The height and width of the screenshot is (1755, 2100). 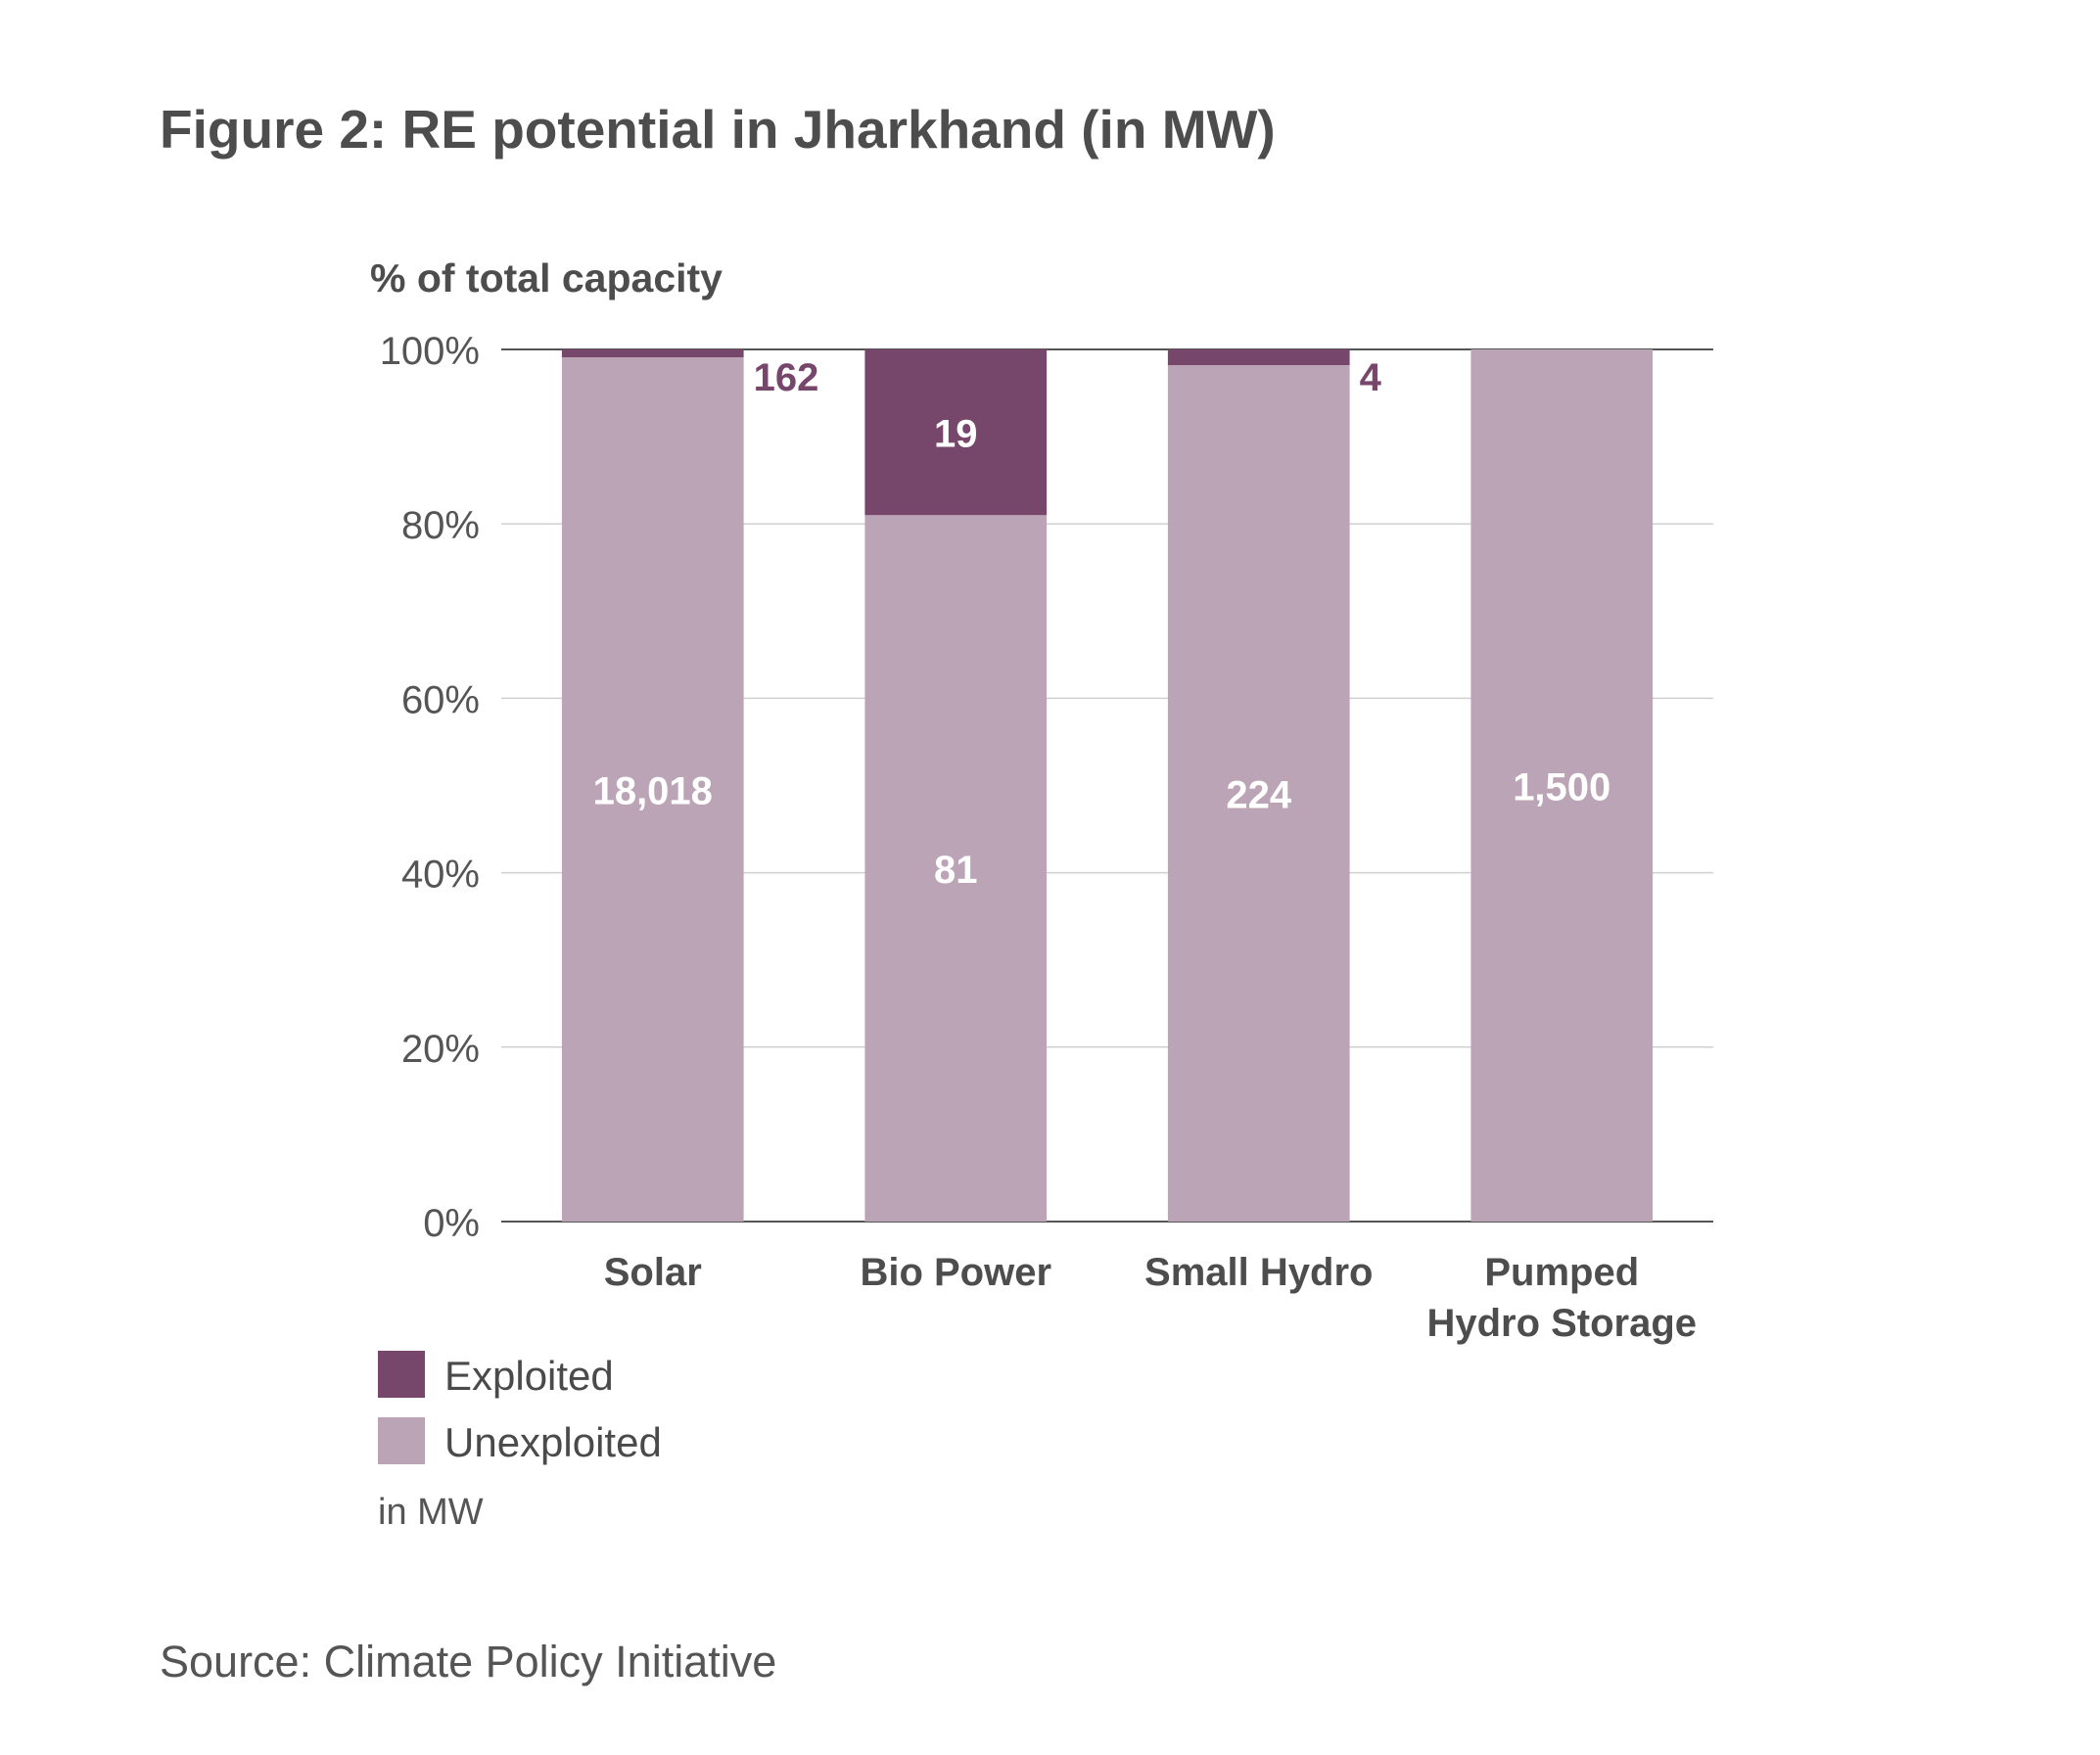 I want to click on data-label-unexploited: 18,018, so click(x=653, y=791).